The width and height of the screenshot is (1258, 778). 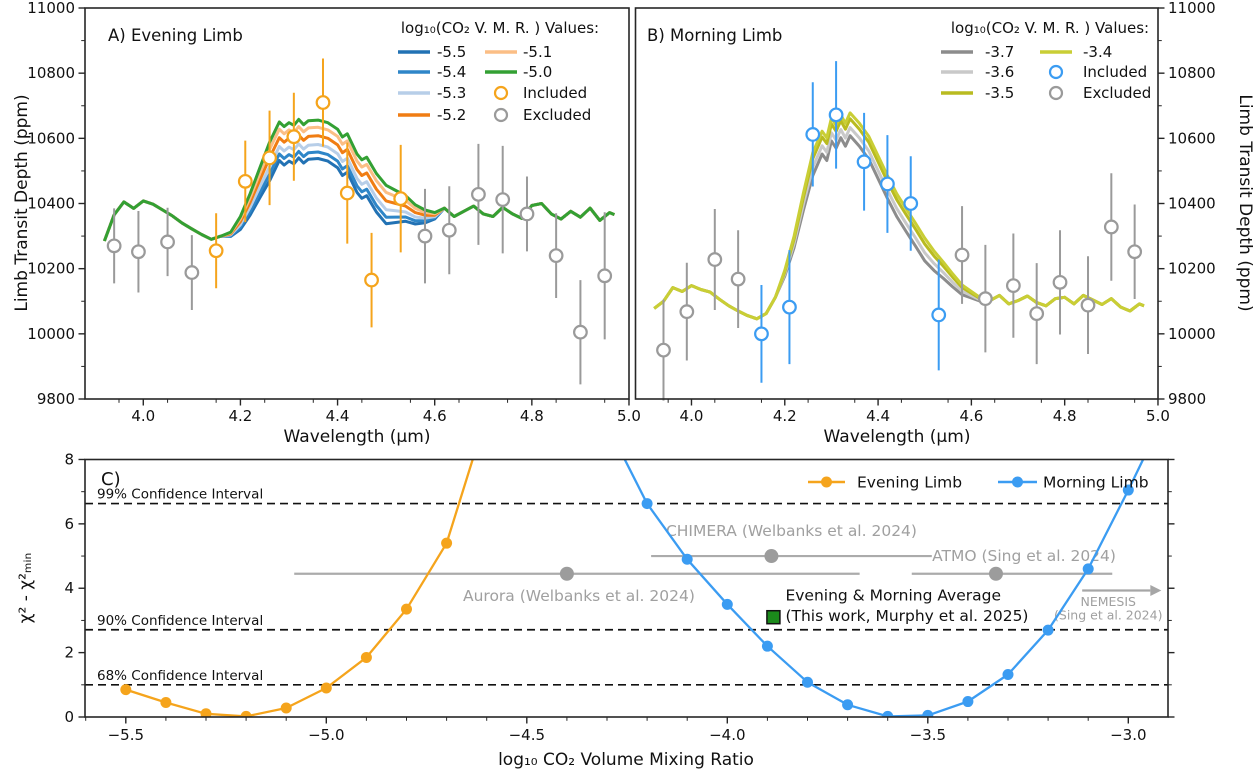 I want to click on y-tick-label: 9800, so click(x=56, y=399).